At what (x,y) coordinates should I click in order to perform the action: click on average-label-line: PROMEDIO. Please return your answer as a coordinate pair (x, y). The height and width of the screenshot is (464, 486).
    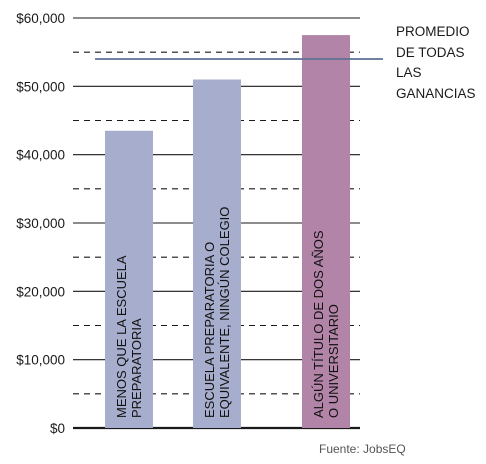
    Looking at the image, I should click on (433, 31).